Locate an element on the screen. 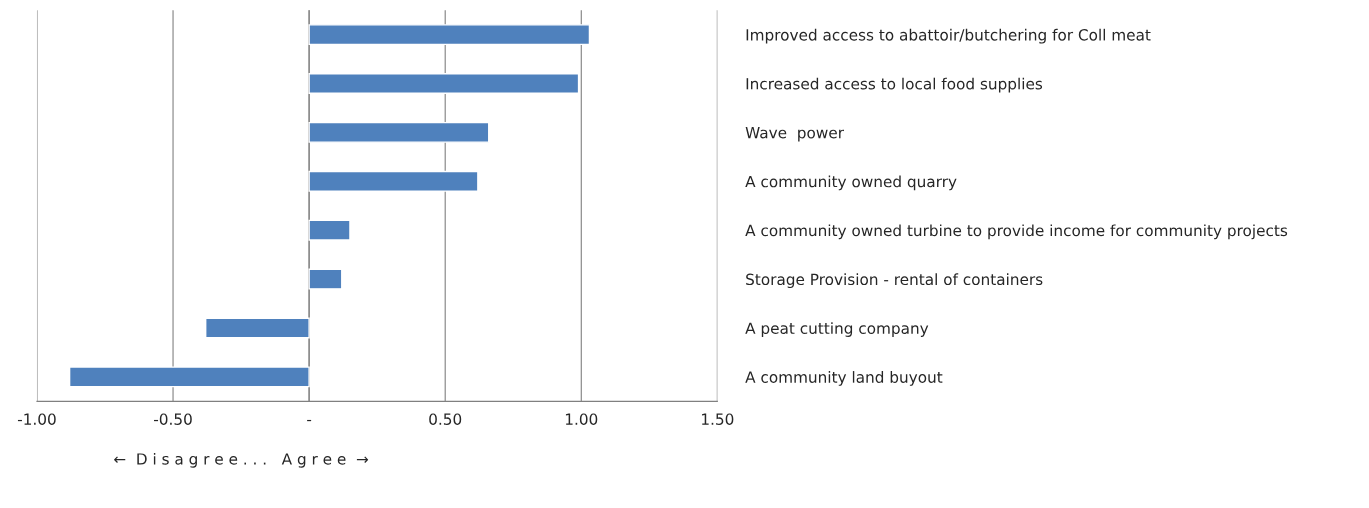  y-tick-label: Increased access to local food supplies is located at coordinates (894, 85).